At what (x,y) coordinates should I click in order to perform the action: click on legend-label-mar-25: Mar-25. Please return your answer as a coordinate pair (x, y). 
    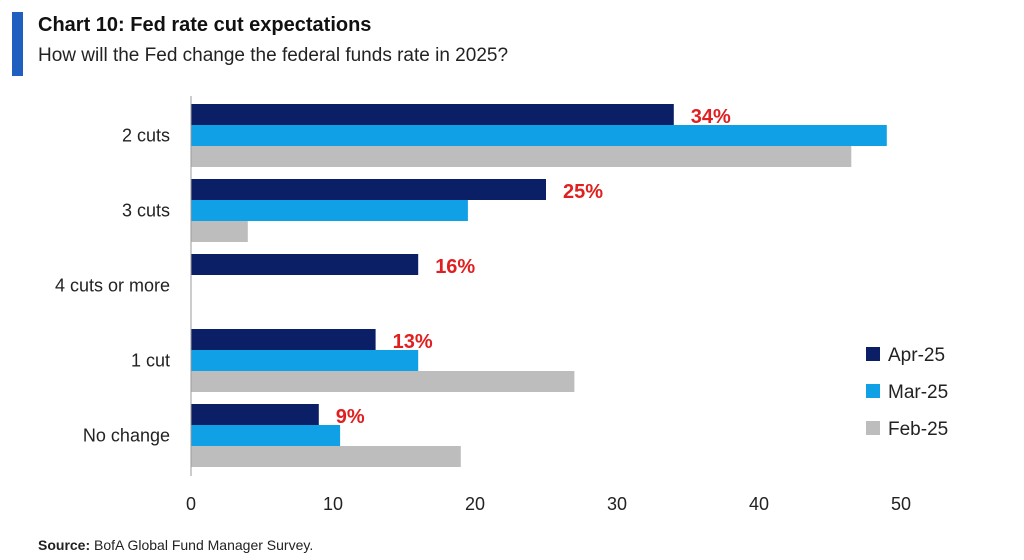
    Looking at the image, I should click on (918, 392).